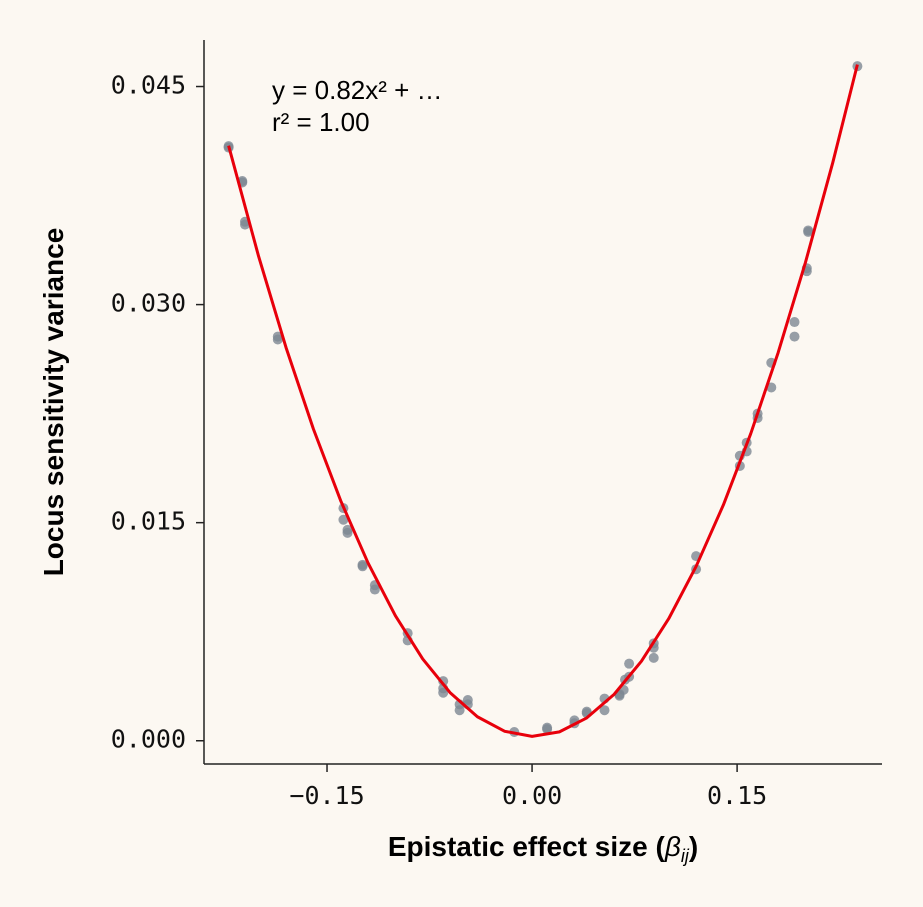 The height and width of the screenshot is (907, 923). What do you see at coordinates (53, 402) in the screenshot?
I see `y-axis-label: Locus sensitivity variance` at bounding box center [53, 402].